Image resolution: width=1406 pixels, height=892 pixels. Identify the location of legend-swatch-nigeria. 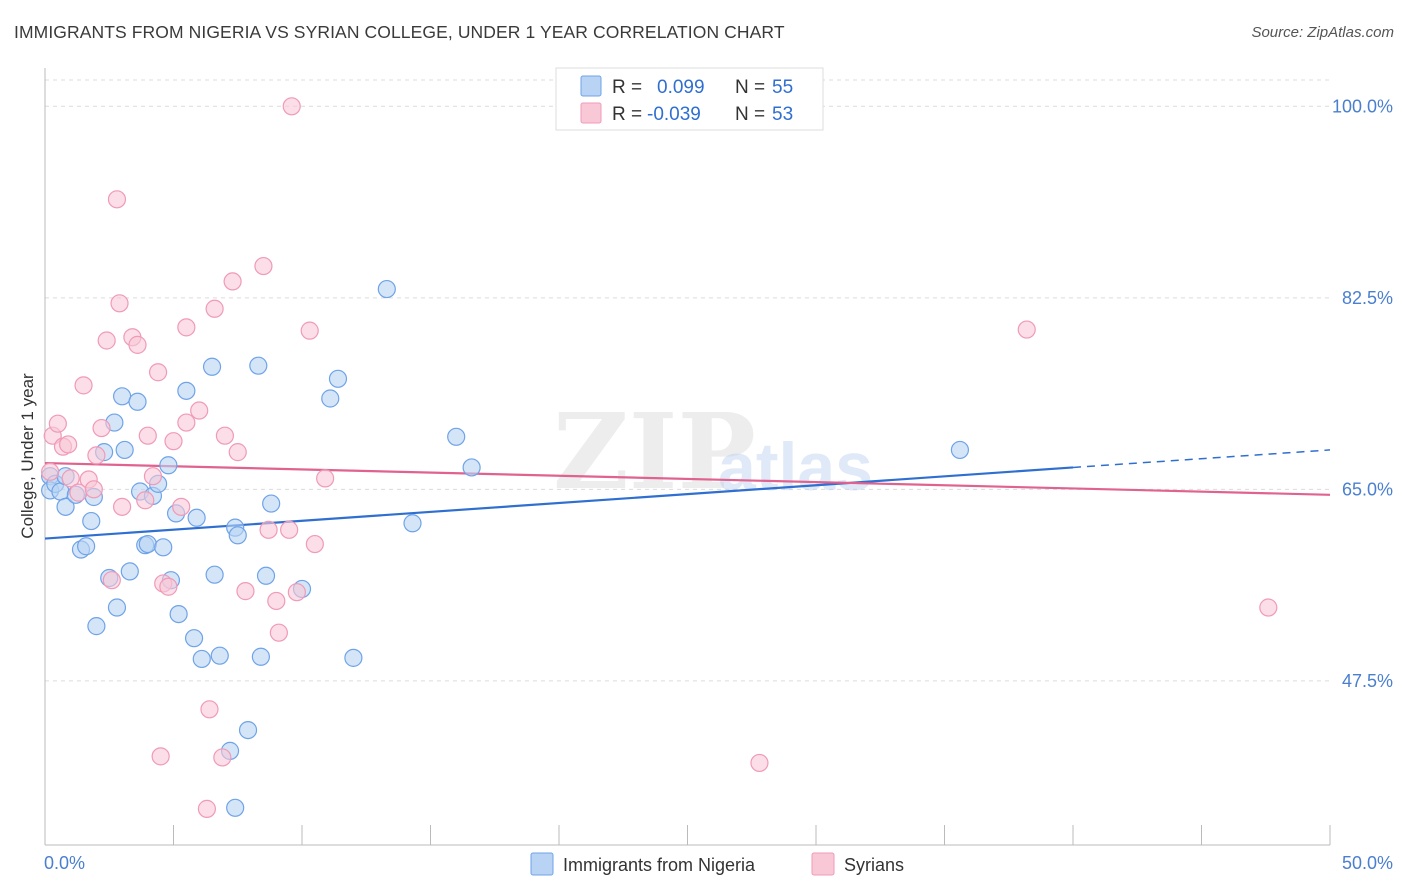
(542, 864).